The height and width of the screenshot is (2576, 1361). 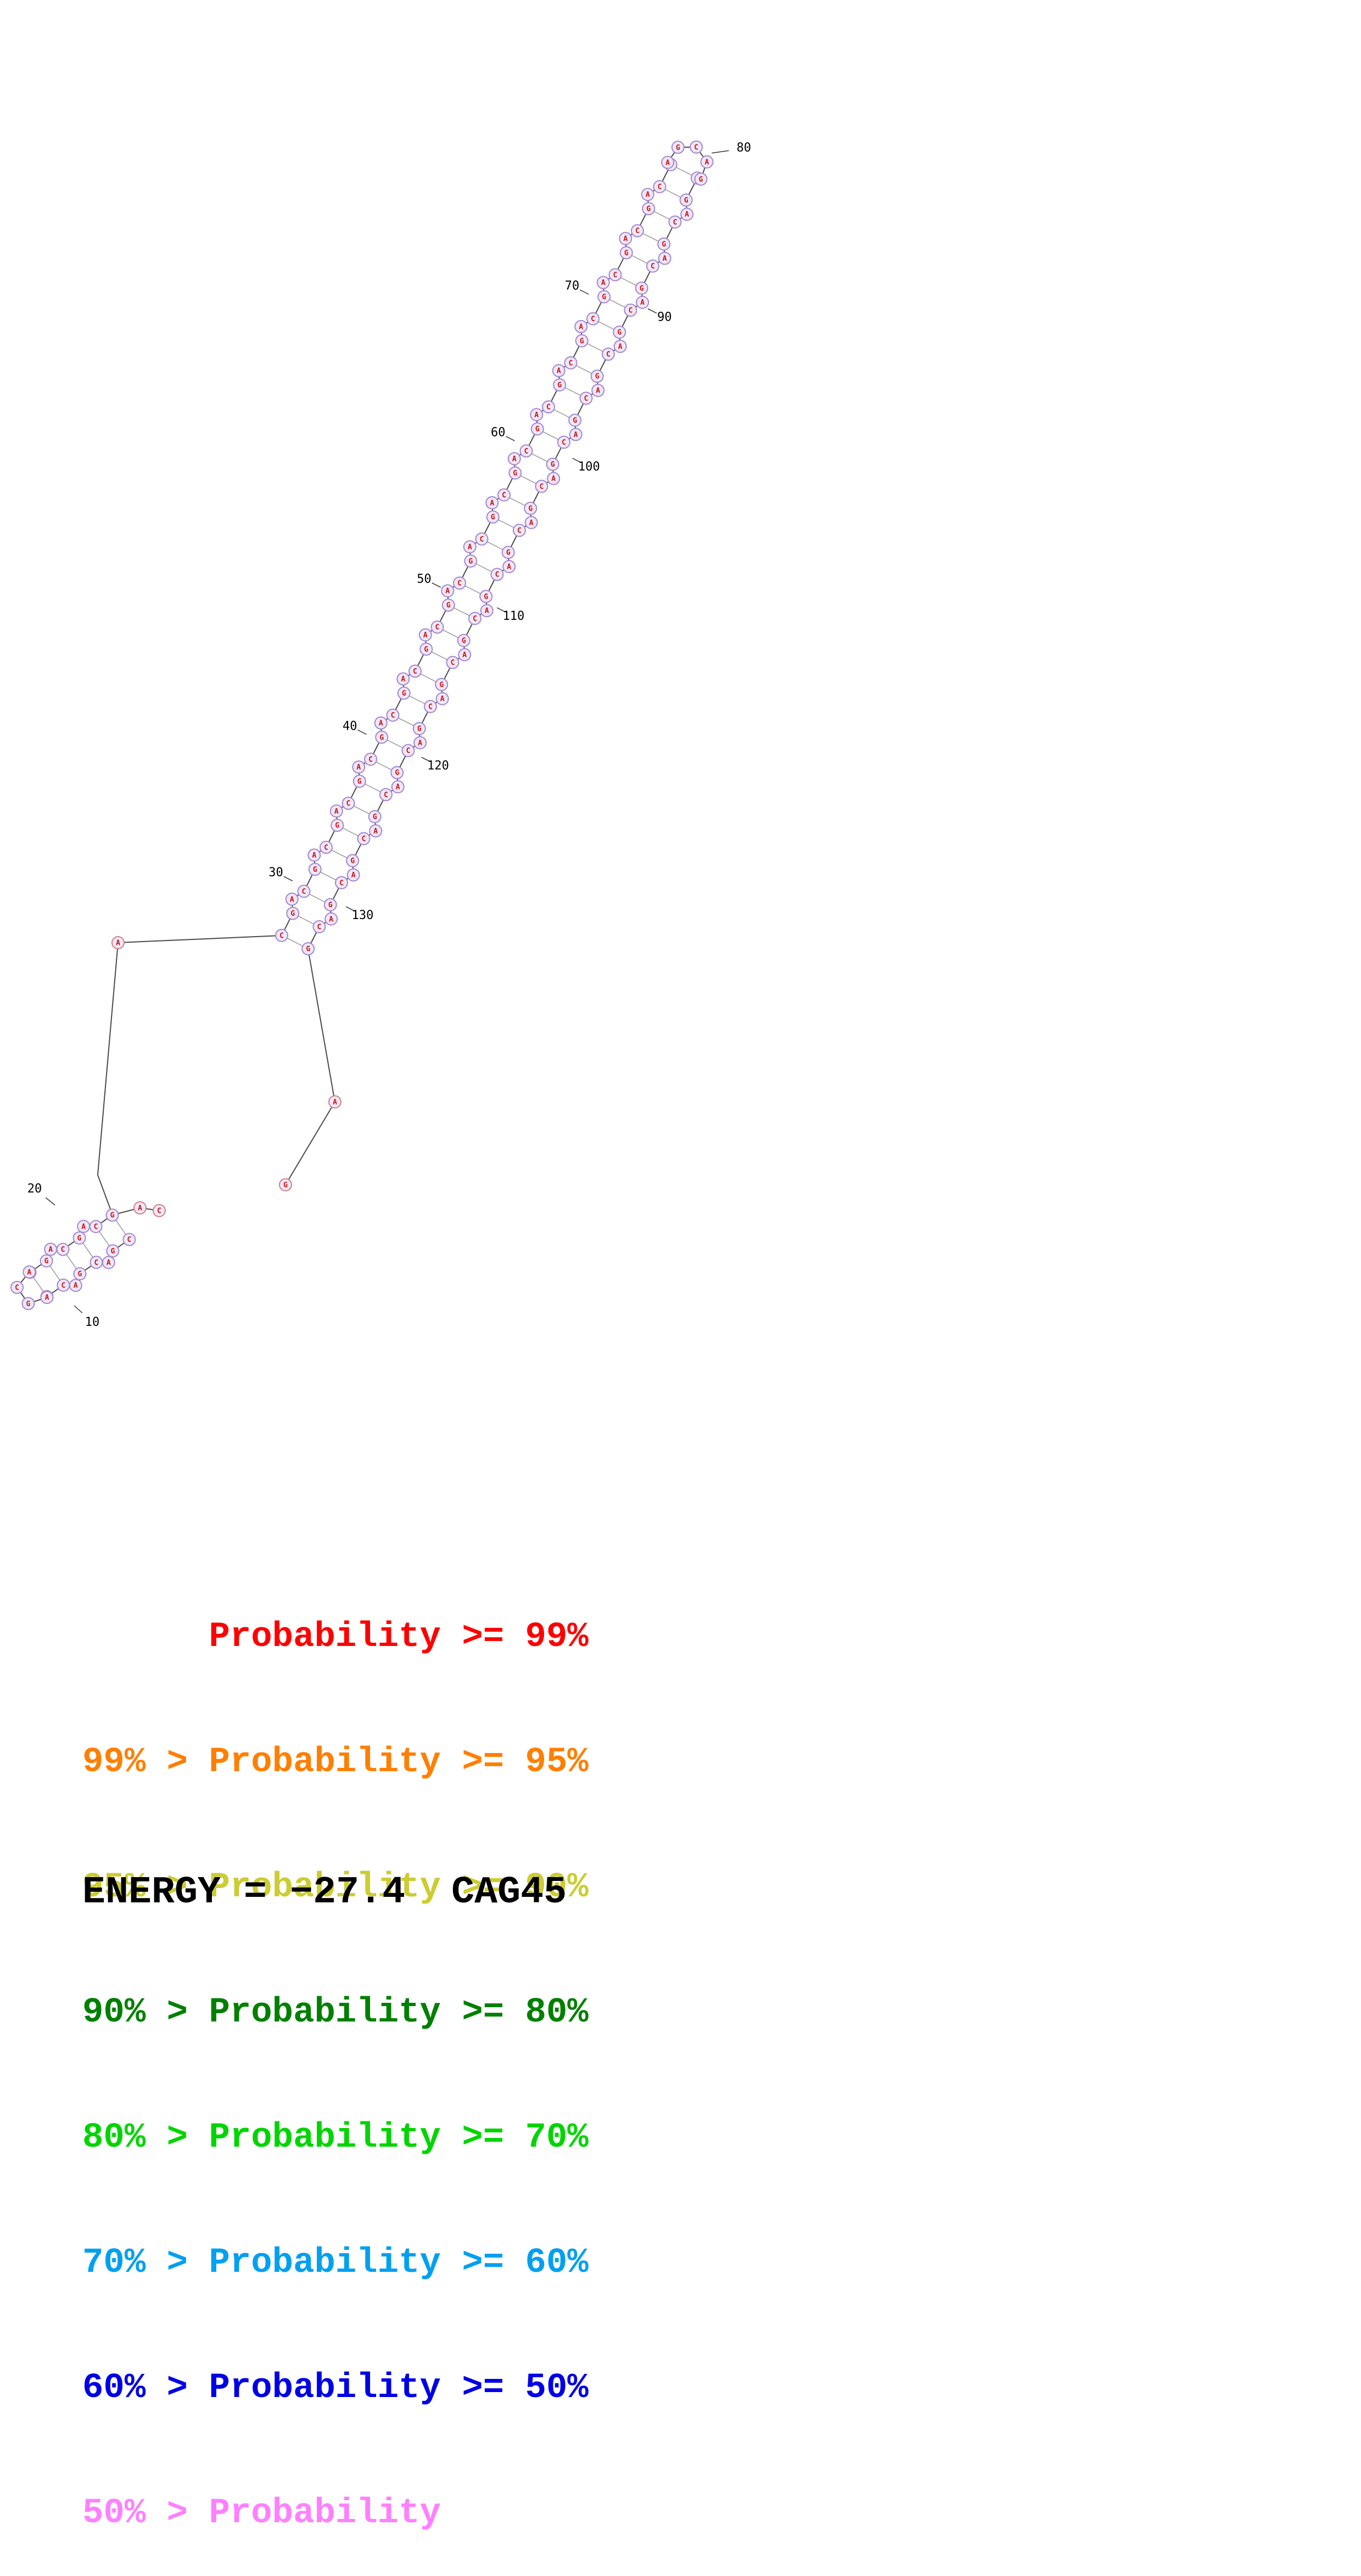 I want to click on svg-text: 40, so click(x=350, y=726).